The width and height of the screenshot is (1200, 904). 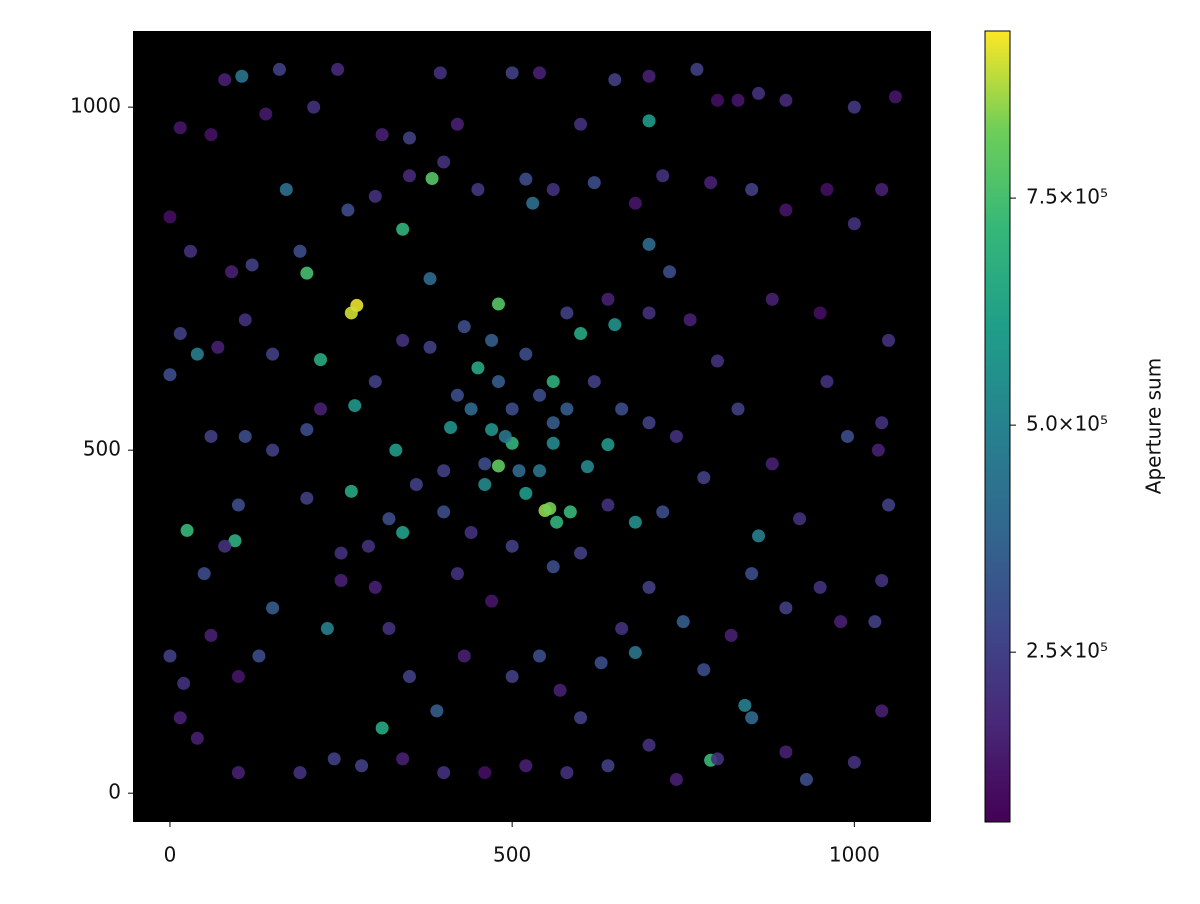 I want to click on x-tick-label: 0, so click(x=170, y=855).